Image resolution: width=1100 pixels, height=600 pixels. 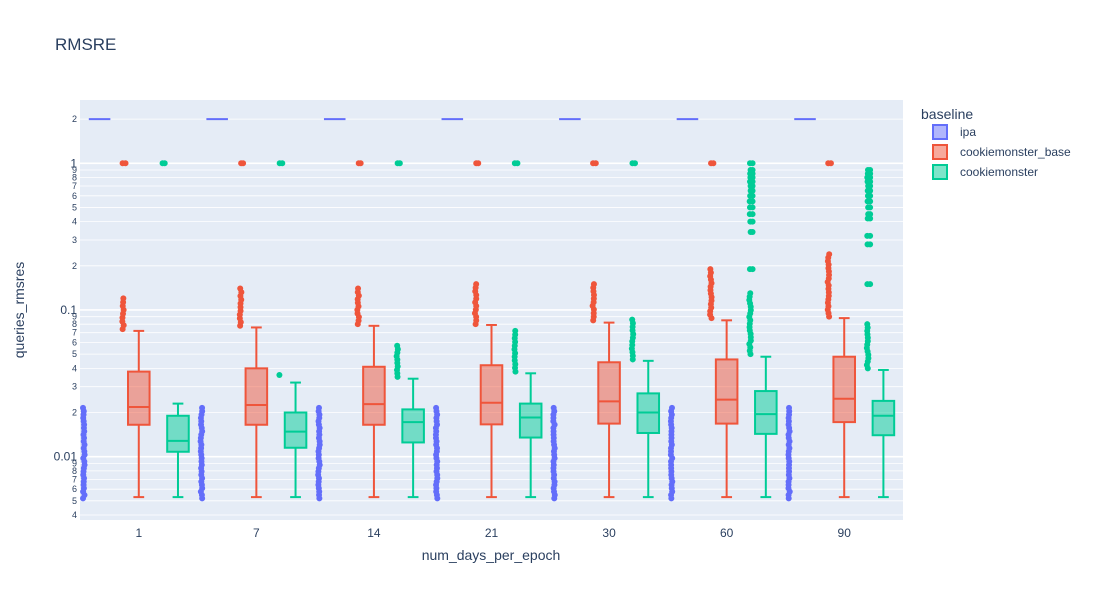 What do you see at coordinates (491, 555) in the screenshot?
I see `x-axis-title: num_days_per_epoch` at bounding box center [491, 555].